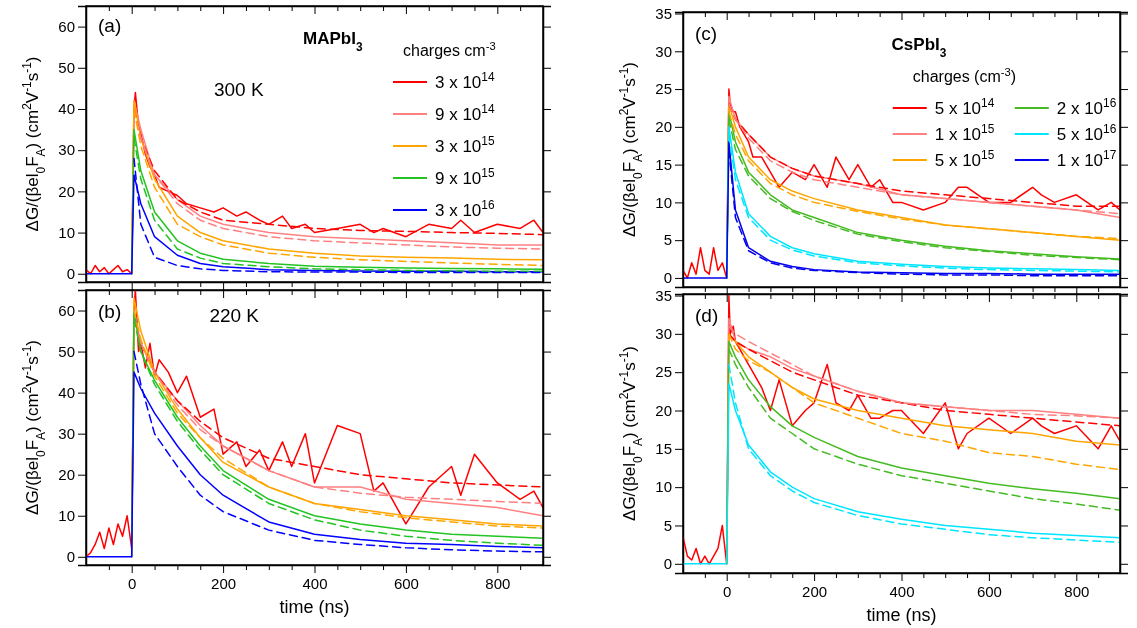 This screenshot has width=1137, height=628. What do you see at coordinates (465, 81) in the screenshot?
I see `legend-label: 3 x 10$^{14}$` at bounding box center [465, 81].